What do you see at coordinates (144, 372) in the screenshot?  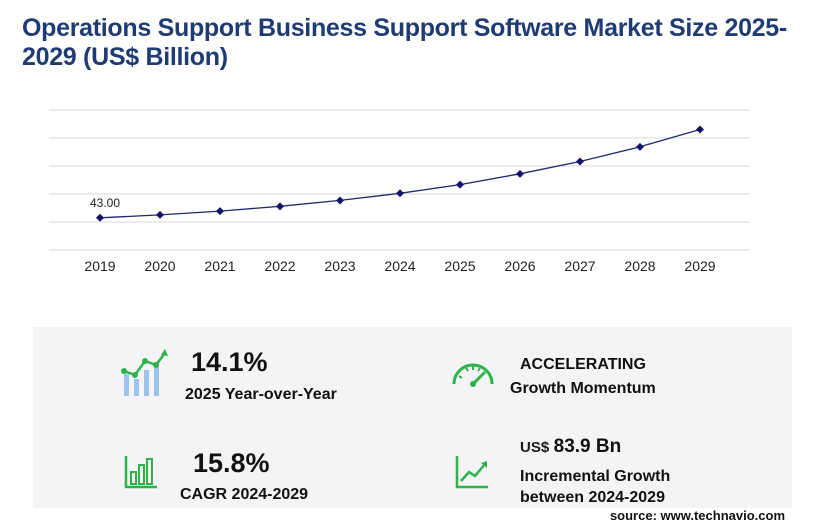 I see `bar-line-chart-icon` at bounding box center [144, 372].